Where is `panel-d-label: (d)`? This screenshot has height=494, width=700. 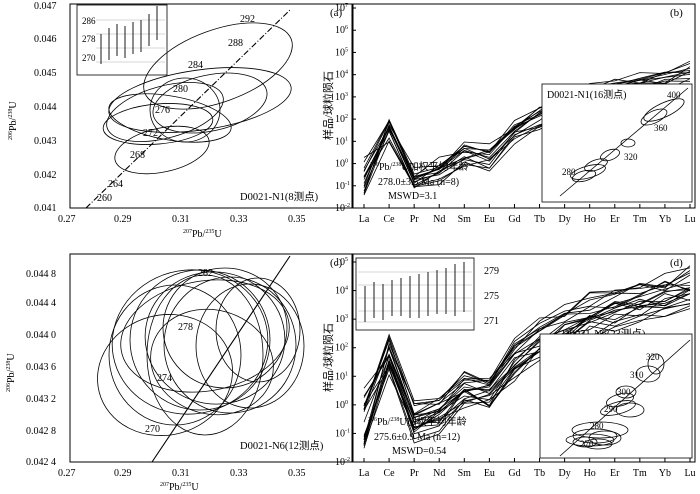 panel-d-label: (d) is located at coordinates (676, 263).